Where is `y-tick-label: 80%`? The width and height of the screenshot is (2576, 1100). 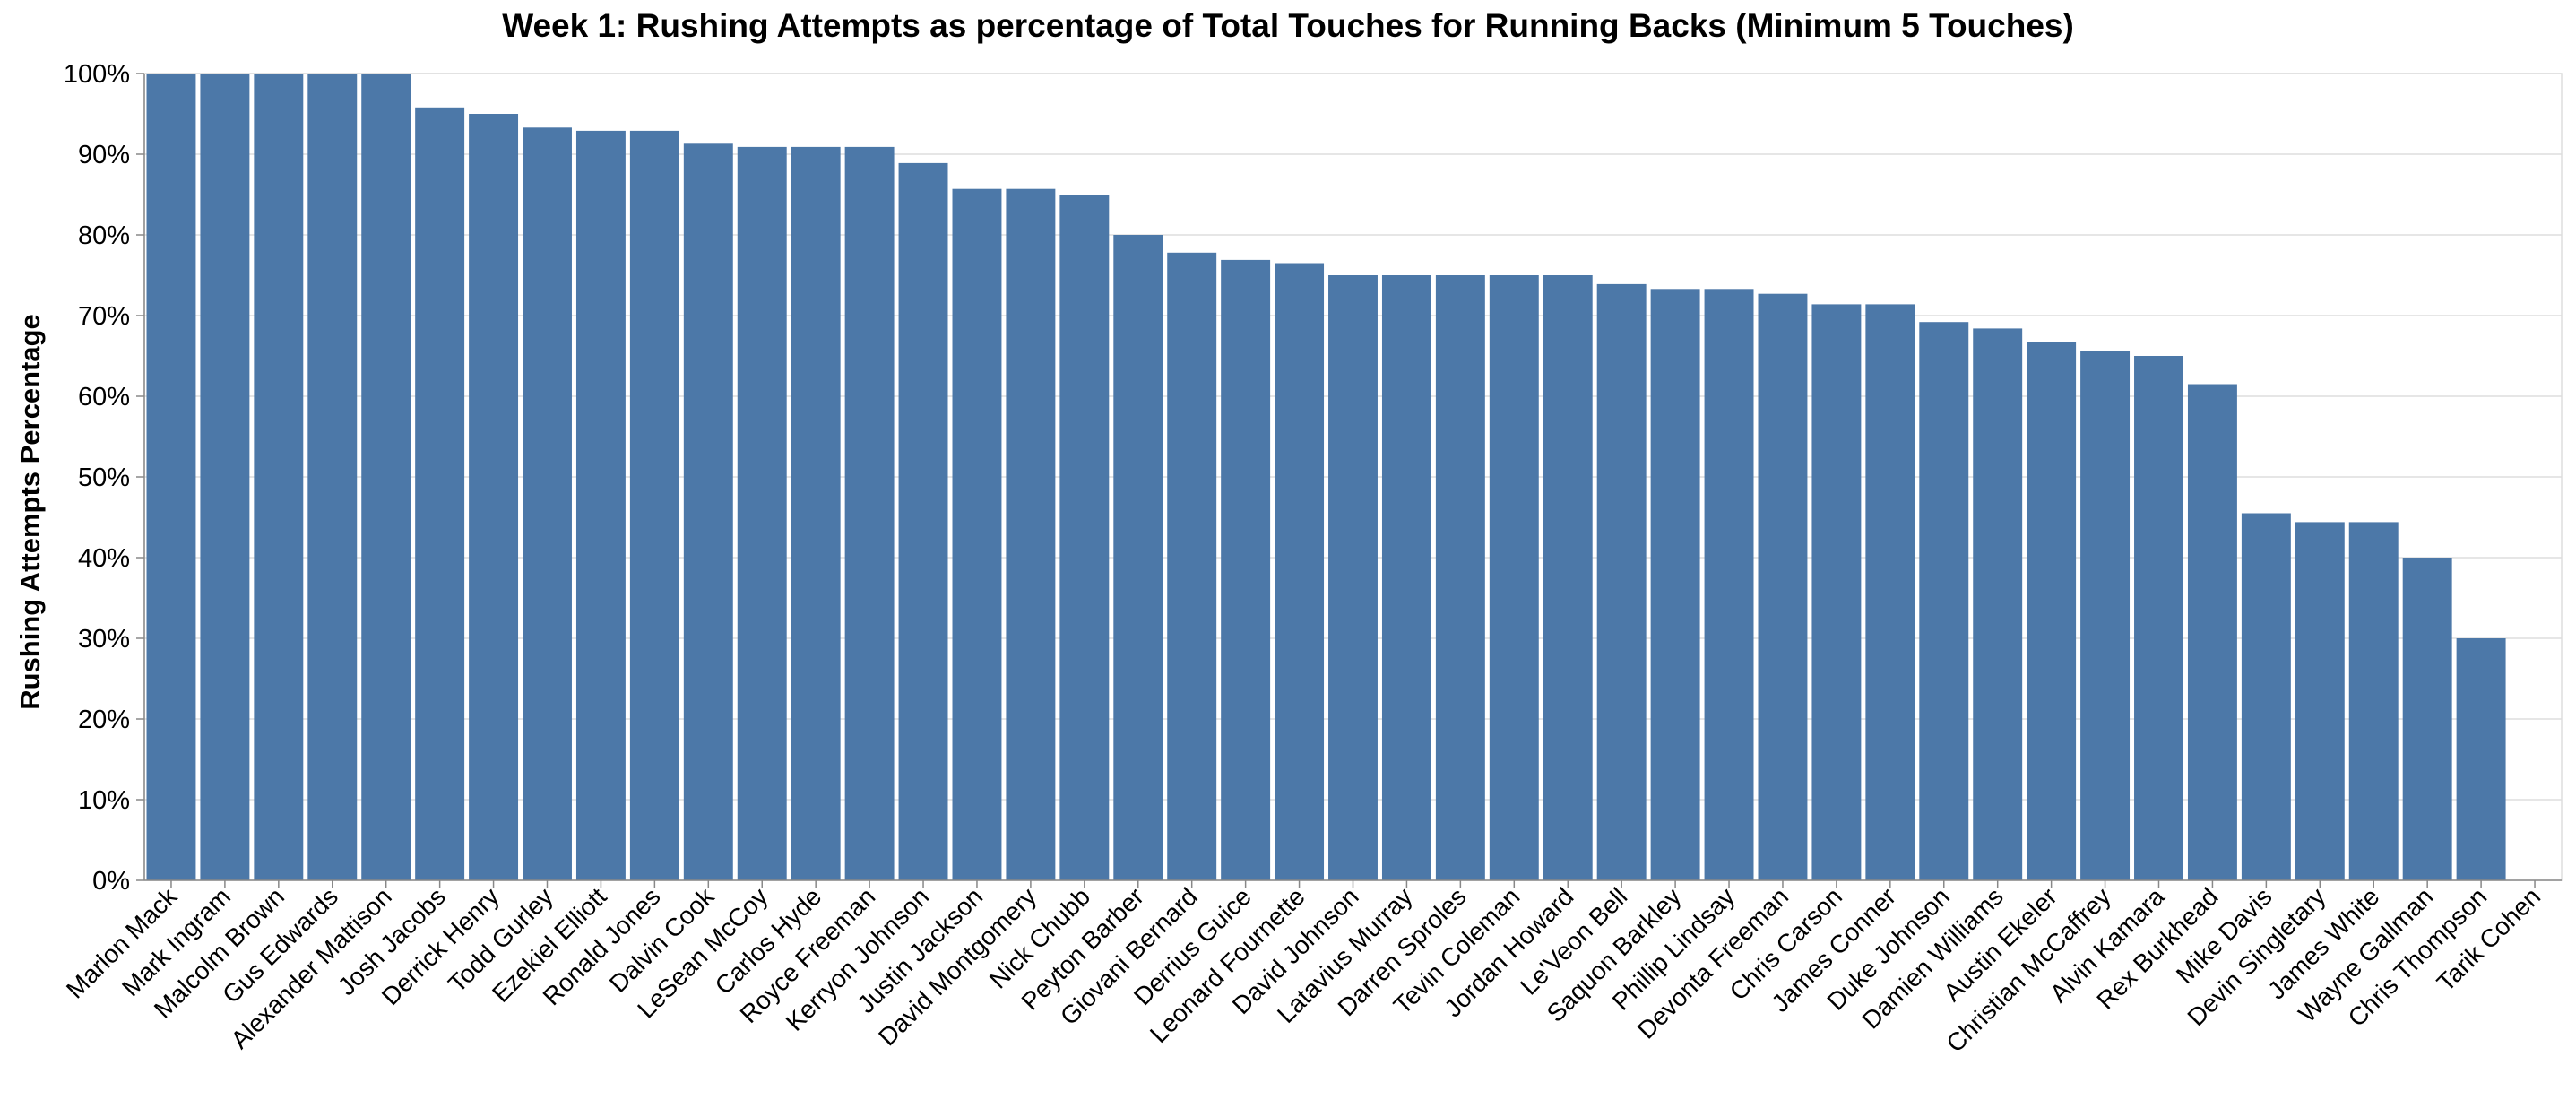
y-tick-label: 80% is located at coordinates (104, 235).